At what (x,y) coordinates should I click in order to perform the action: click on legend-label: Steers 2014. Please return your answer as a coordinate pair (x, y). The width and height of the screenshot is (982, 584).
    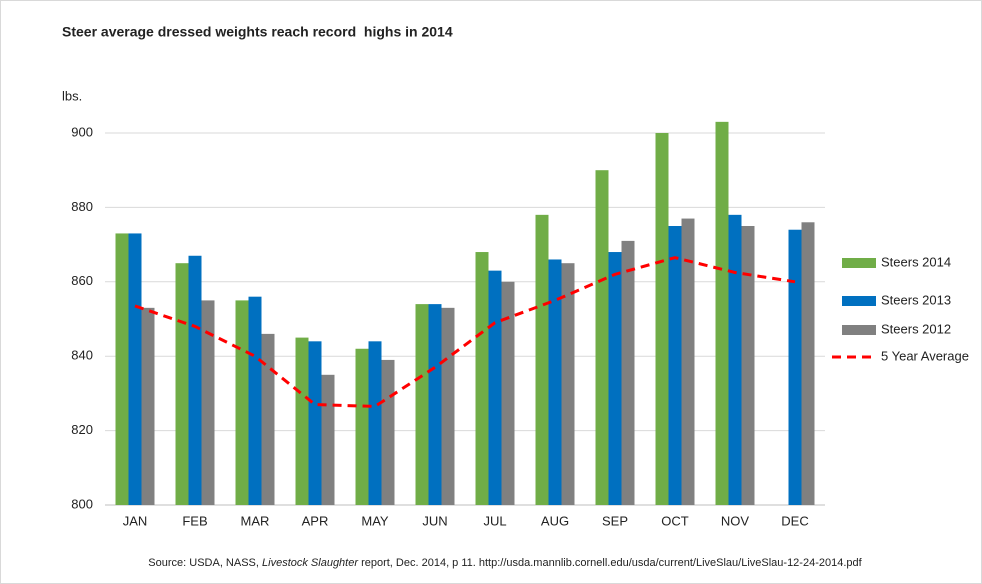
    Looking at the image, I should click on (916, 261).